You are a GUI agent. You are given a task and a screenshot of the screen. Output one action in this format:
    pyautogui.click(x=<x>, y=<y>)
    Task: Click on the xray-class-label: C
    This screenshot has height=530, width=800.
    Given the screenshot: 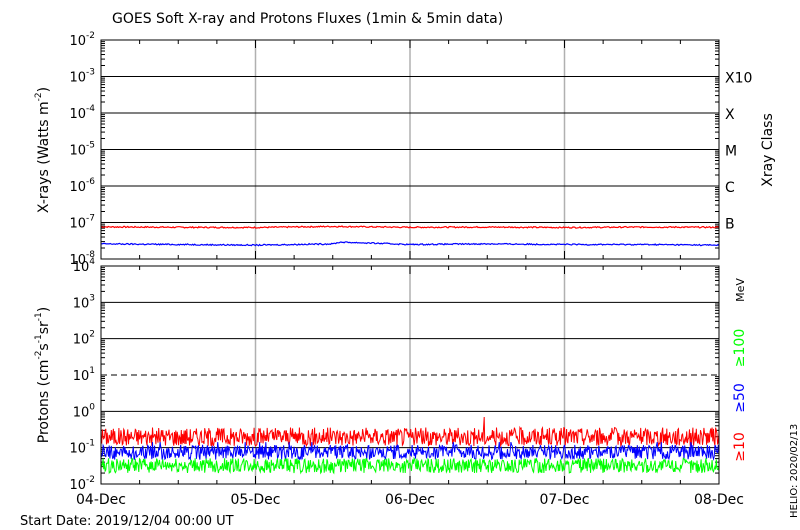 What is the action you would take?
    pyautogui.click(x=730, y=188)
    